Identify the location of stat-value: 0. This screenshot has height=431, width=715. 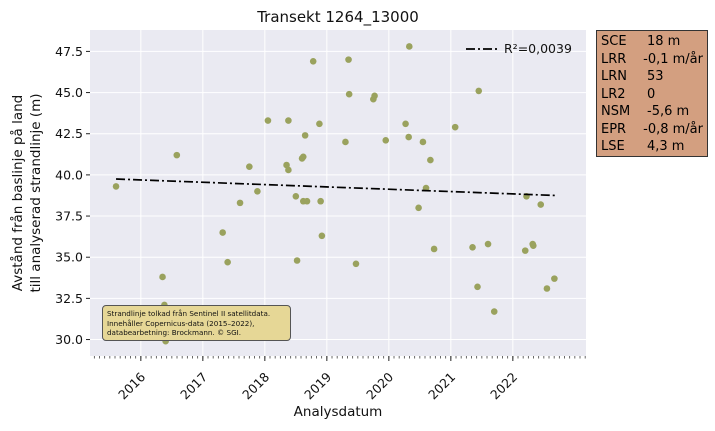
(651, 94).